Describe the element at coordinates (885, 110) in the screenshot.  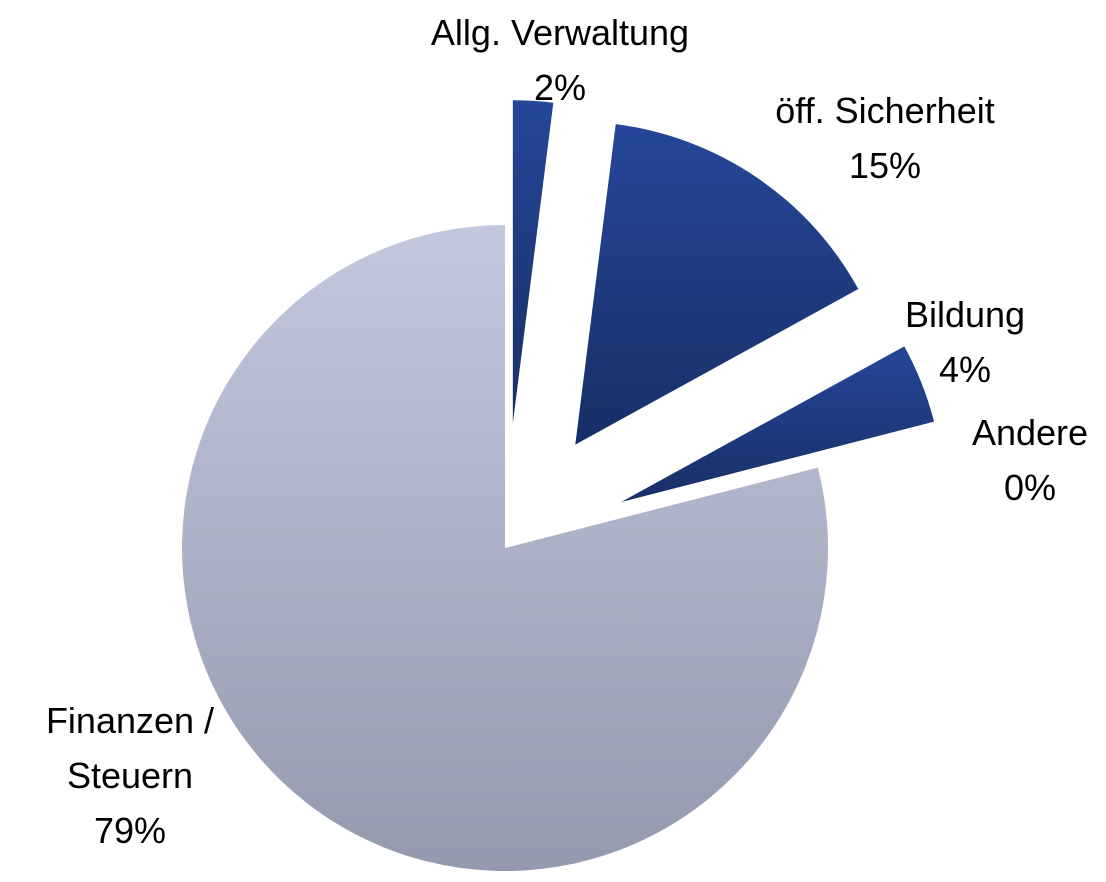
I see `category: öff. Sicherheit` at that location.